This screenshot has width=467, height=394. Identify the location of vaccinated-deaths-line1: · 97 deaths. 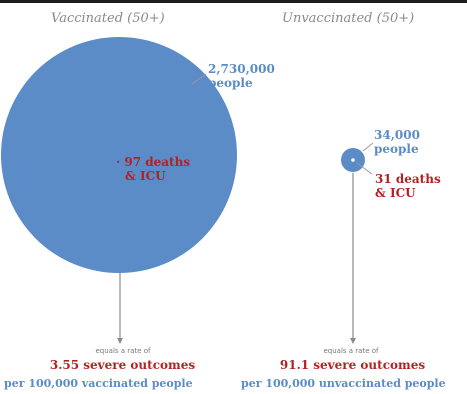
(153, 162).